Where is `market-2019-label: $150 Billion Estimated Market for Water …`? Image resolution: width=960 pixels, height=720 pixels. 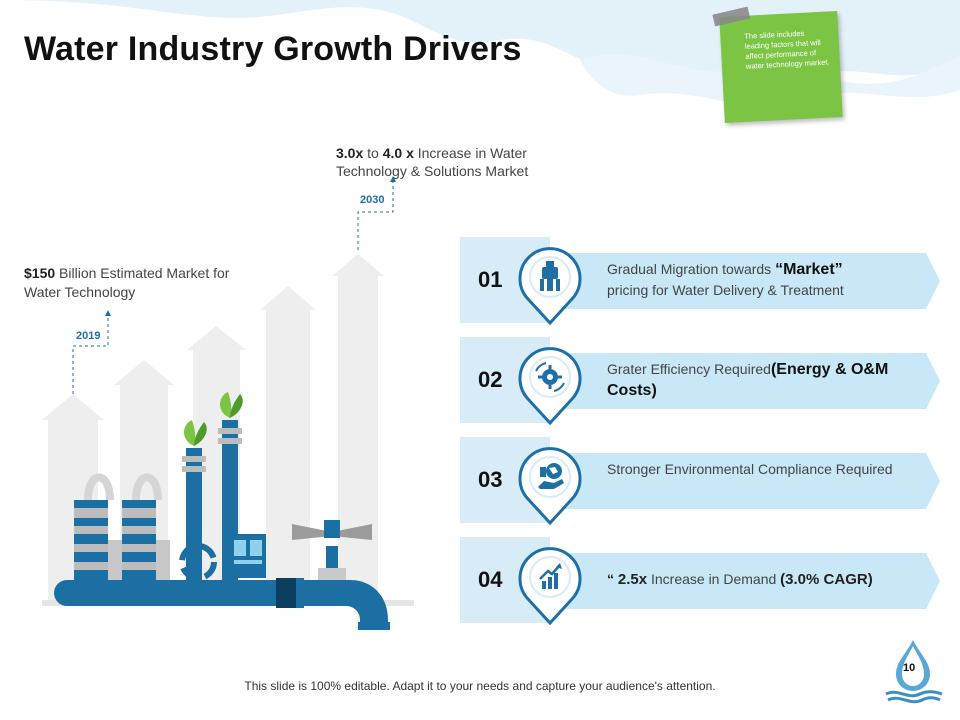 market-2019-label: $150 Billion Estimated Market for Water … is located at coordinates (134, 283).